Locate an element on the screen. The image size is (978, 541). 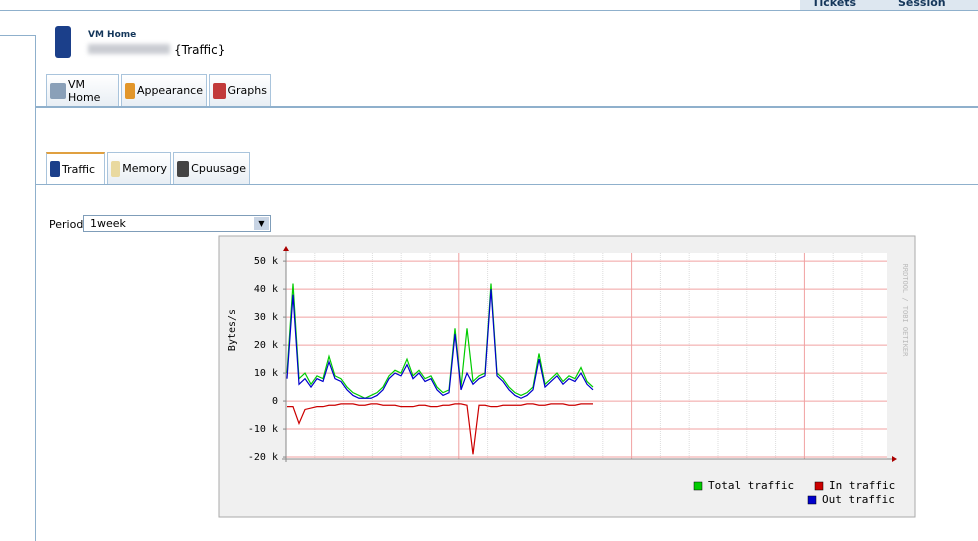
left-line is located at coordinates (17, 35).